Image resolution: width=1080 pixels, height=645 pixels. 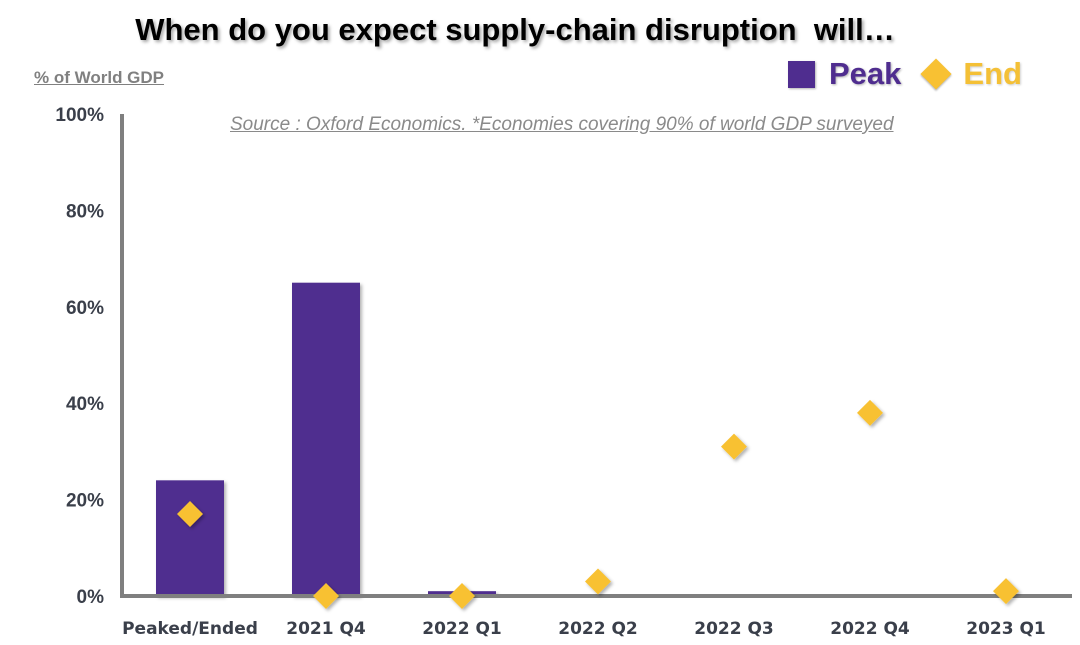 What do you see at coordinates (865, 73) in the screenshot?
I see `legend-label-peak: Peak` at bounding box center [865, 73].